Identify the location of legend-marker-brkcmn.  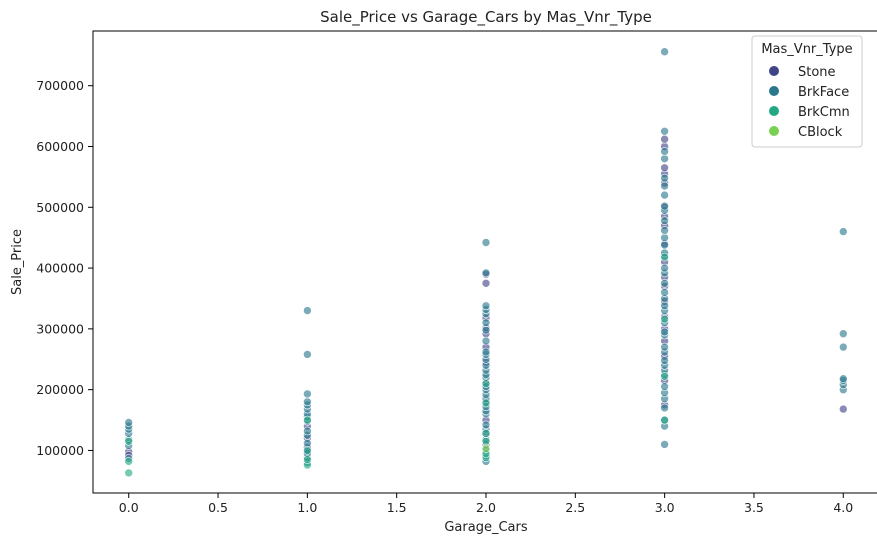
(774, 111).